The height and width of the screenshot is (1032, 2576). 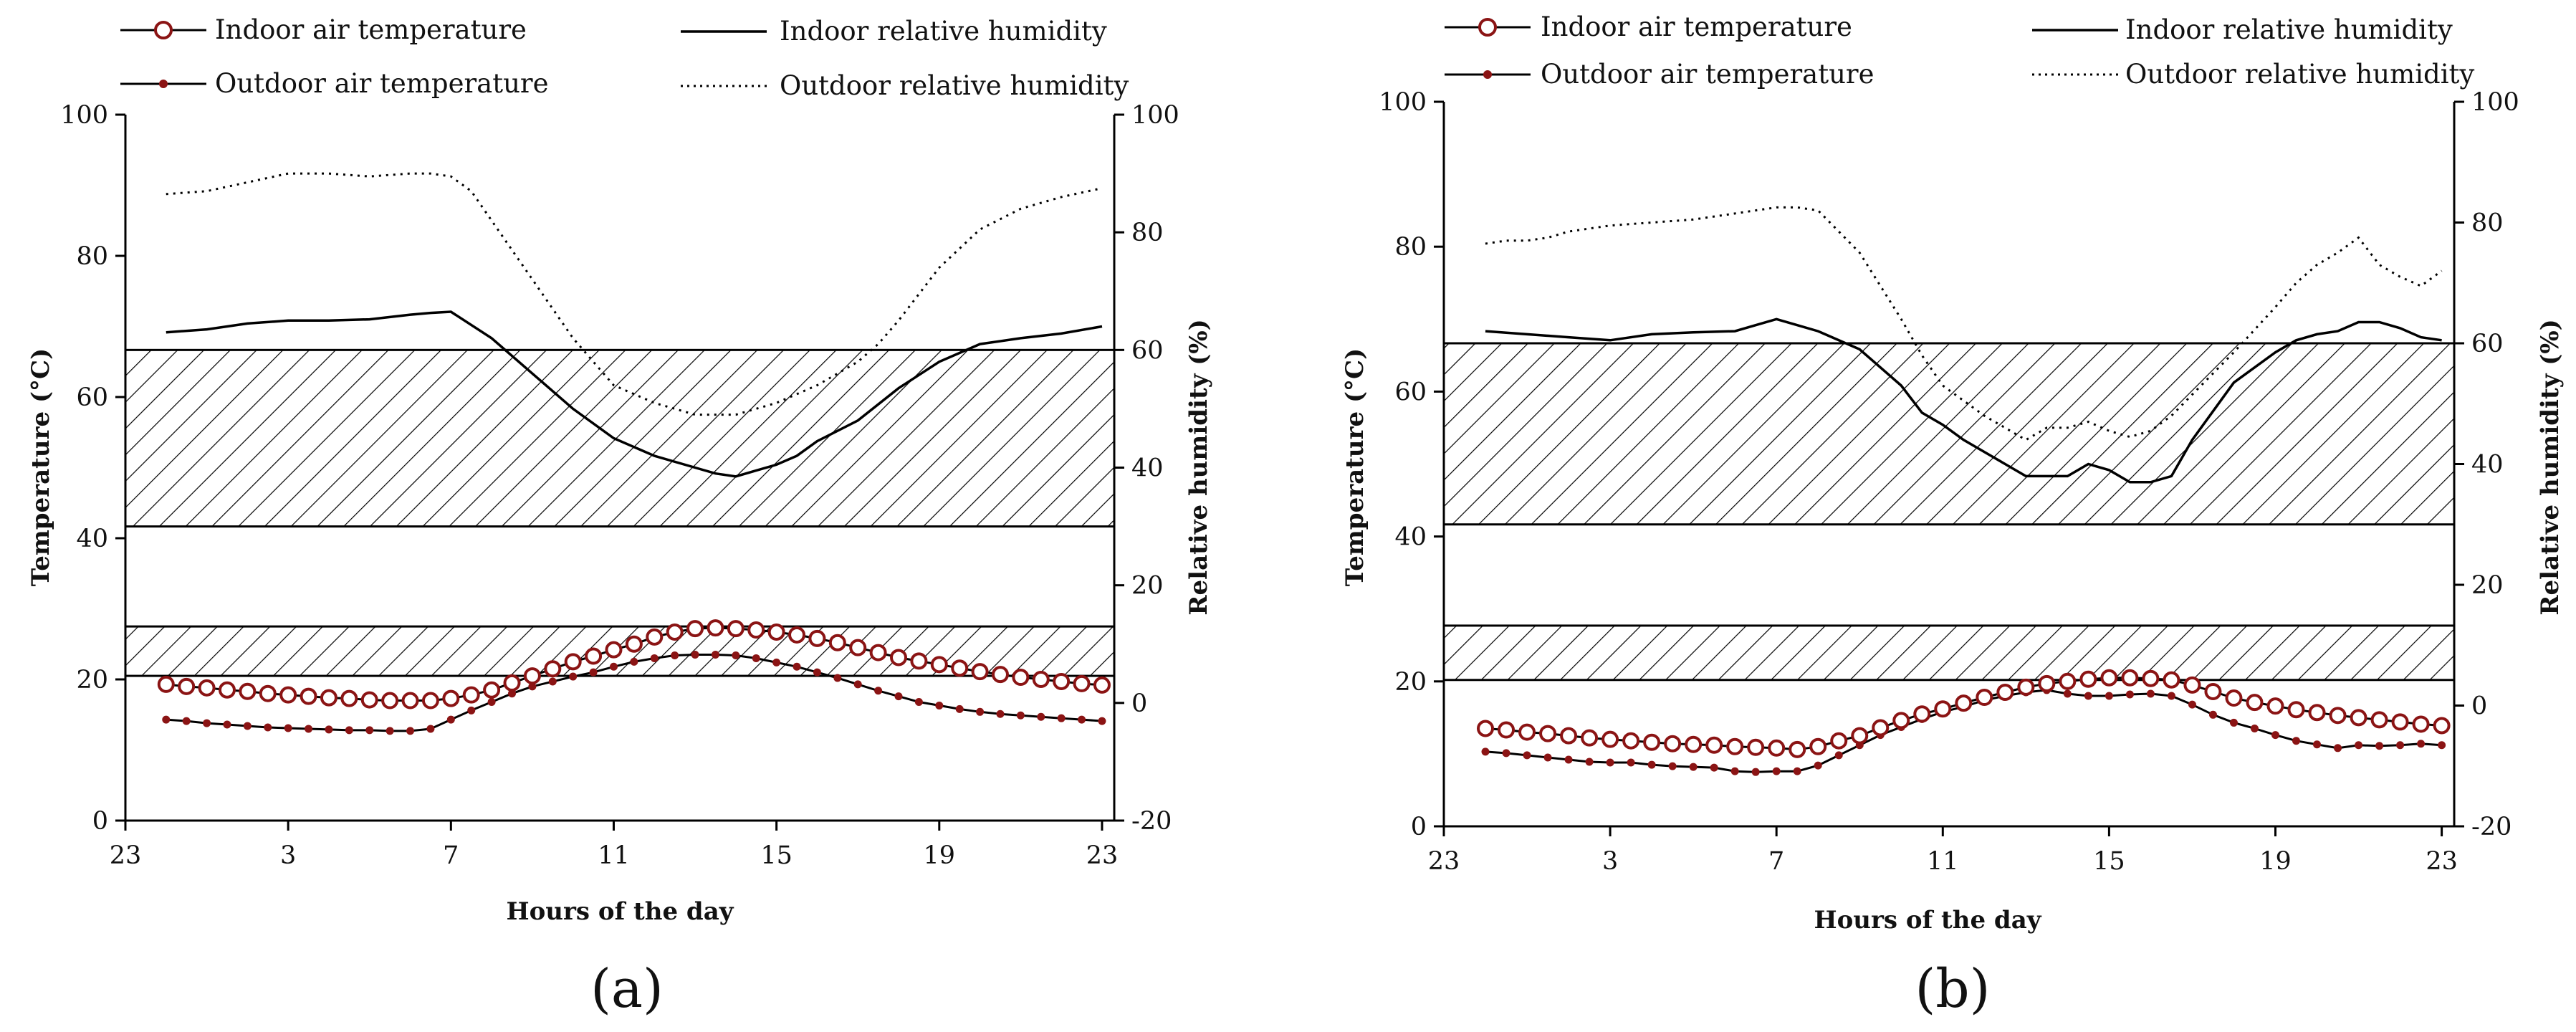 What do you see at coordinates (1410, 537) in the screenshot?
I see `left-tick-label: 40` at bounding box center [1410, 537].